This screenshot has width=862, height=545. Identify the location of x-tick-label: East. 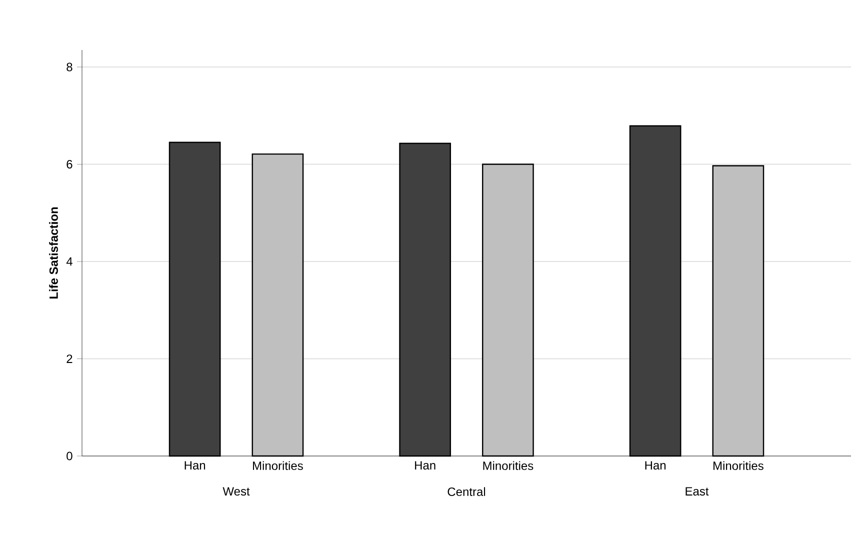
(697, 491).